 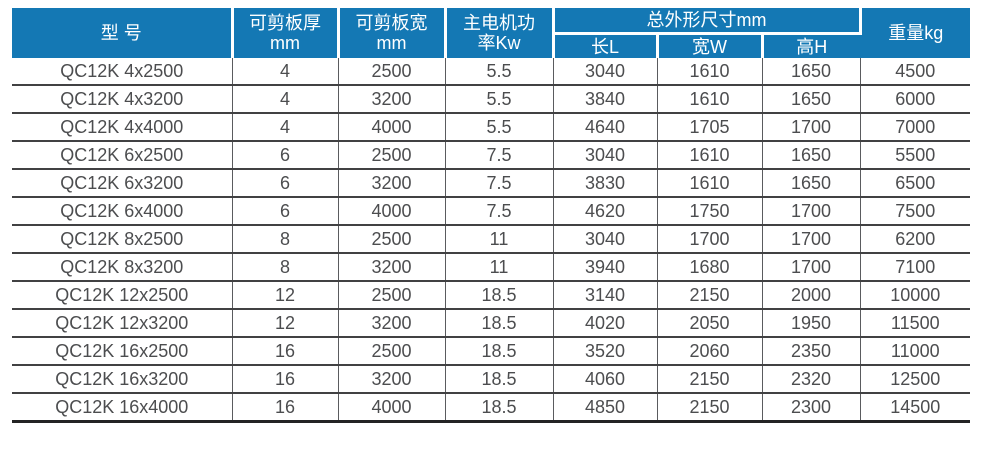 What do you see at coordinates (122, 155) in the screenshot?
I see `cell-model: QC12K 6x2500` at bounding box center [122, 155].